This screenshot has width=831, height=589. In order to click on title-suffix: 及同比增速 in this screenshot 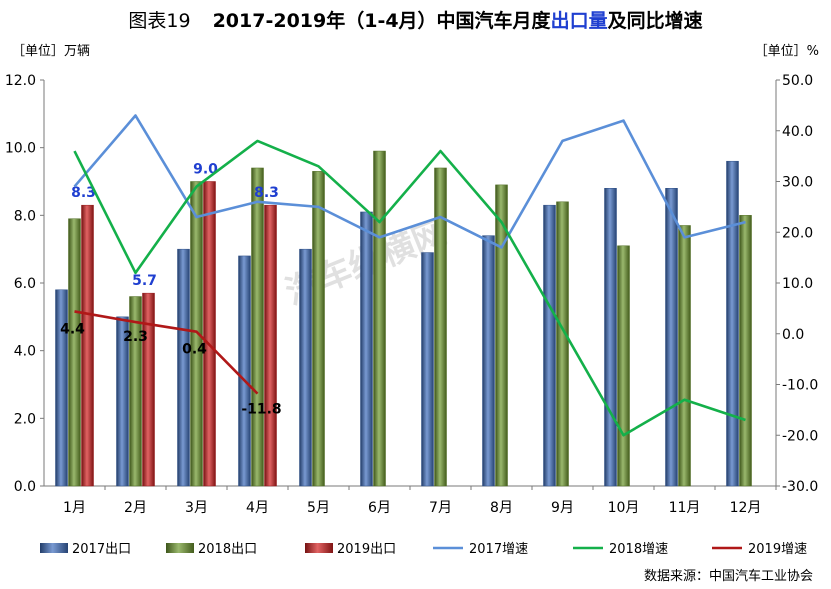, I will do `click(655, 21)`.